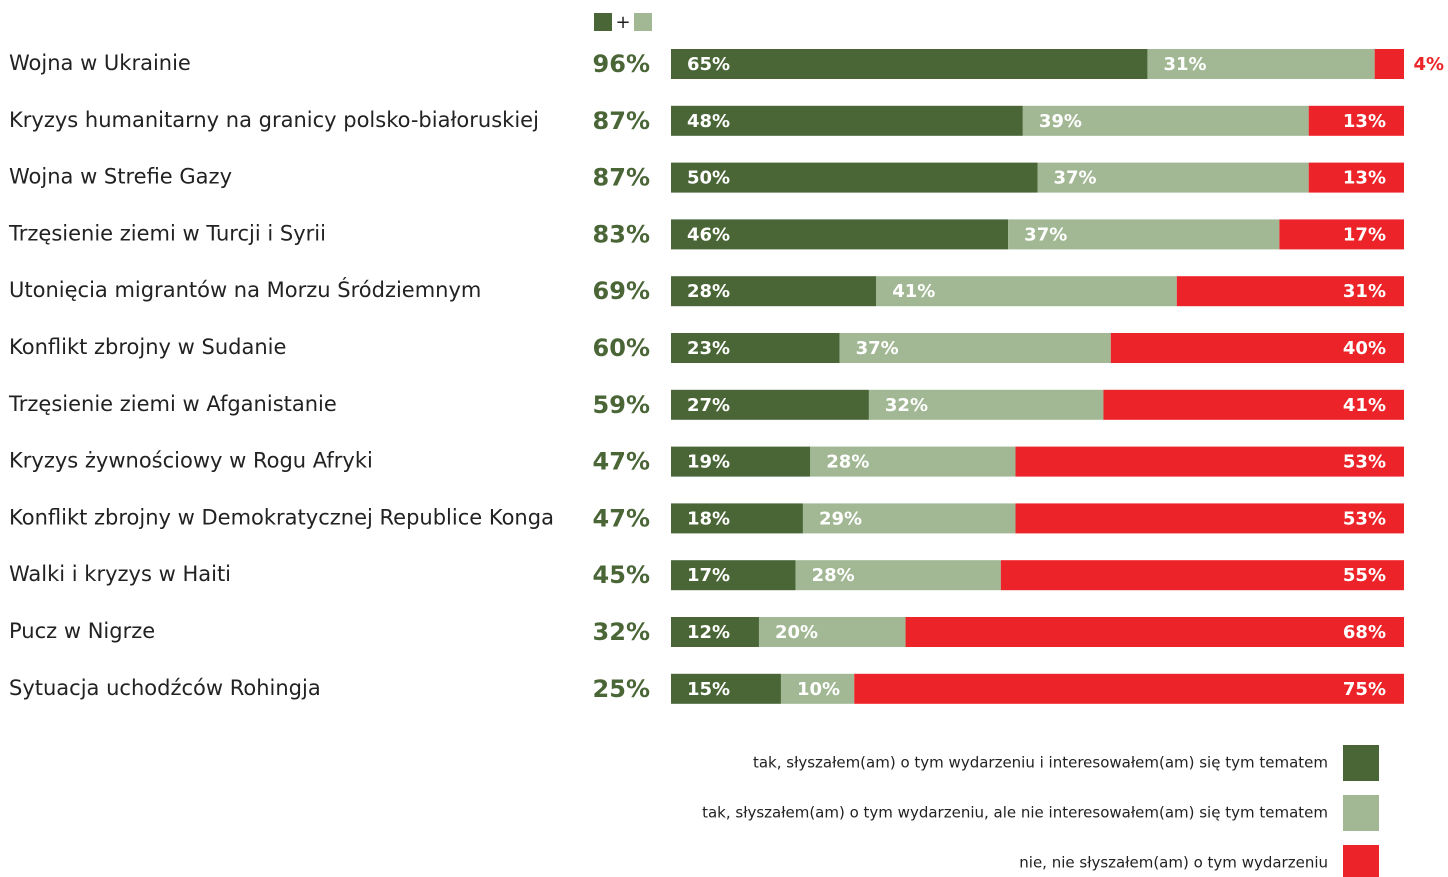 The width and height of the screenshot is (1448, 877). Describe the element at coordinates (622, 22) in the screenshot. I see `totals-header: +` at that location.